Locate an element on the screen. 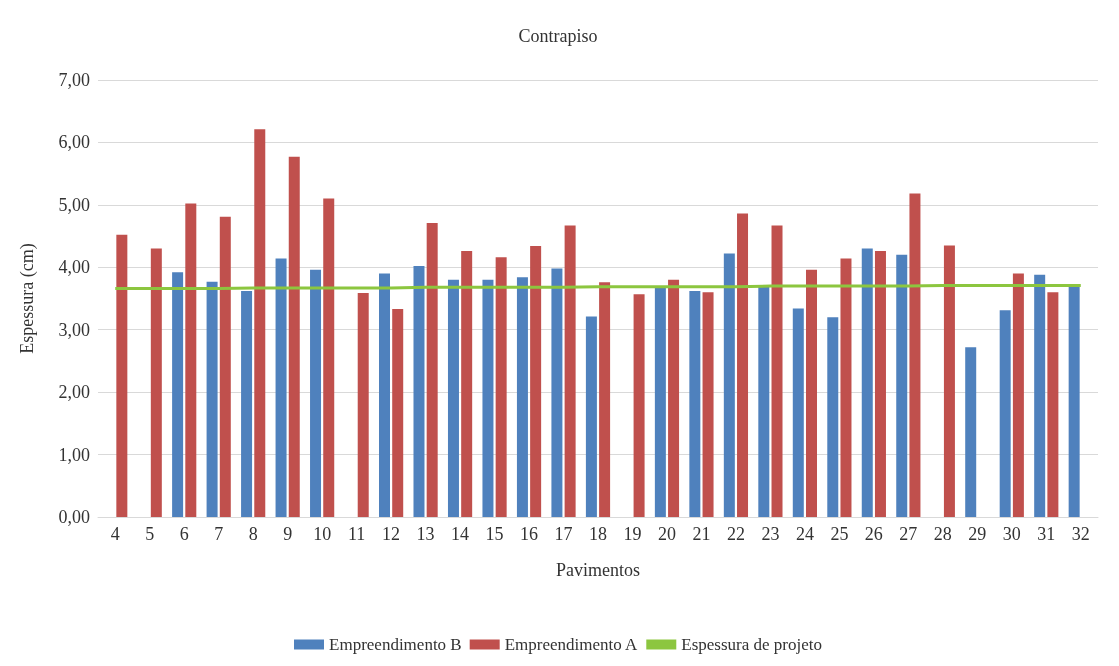 The height and width of the screenshot is (666, 1119). x-tick-label: 20 is located at coordinates (666, 534).